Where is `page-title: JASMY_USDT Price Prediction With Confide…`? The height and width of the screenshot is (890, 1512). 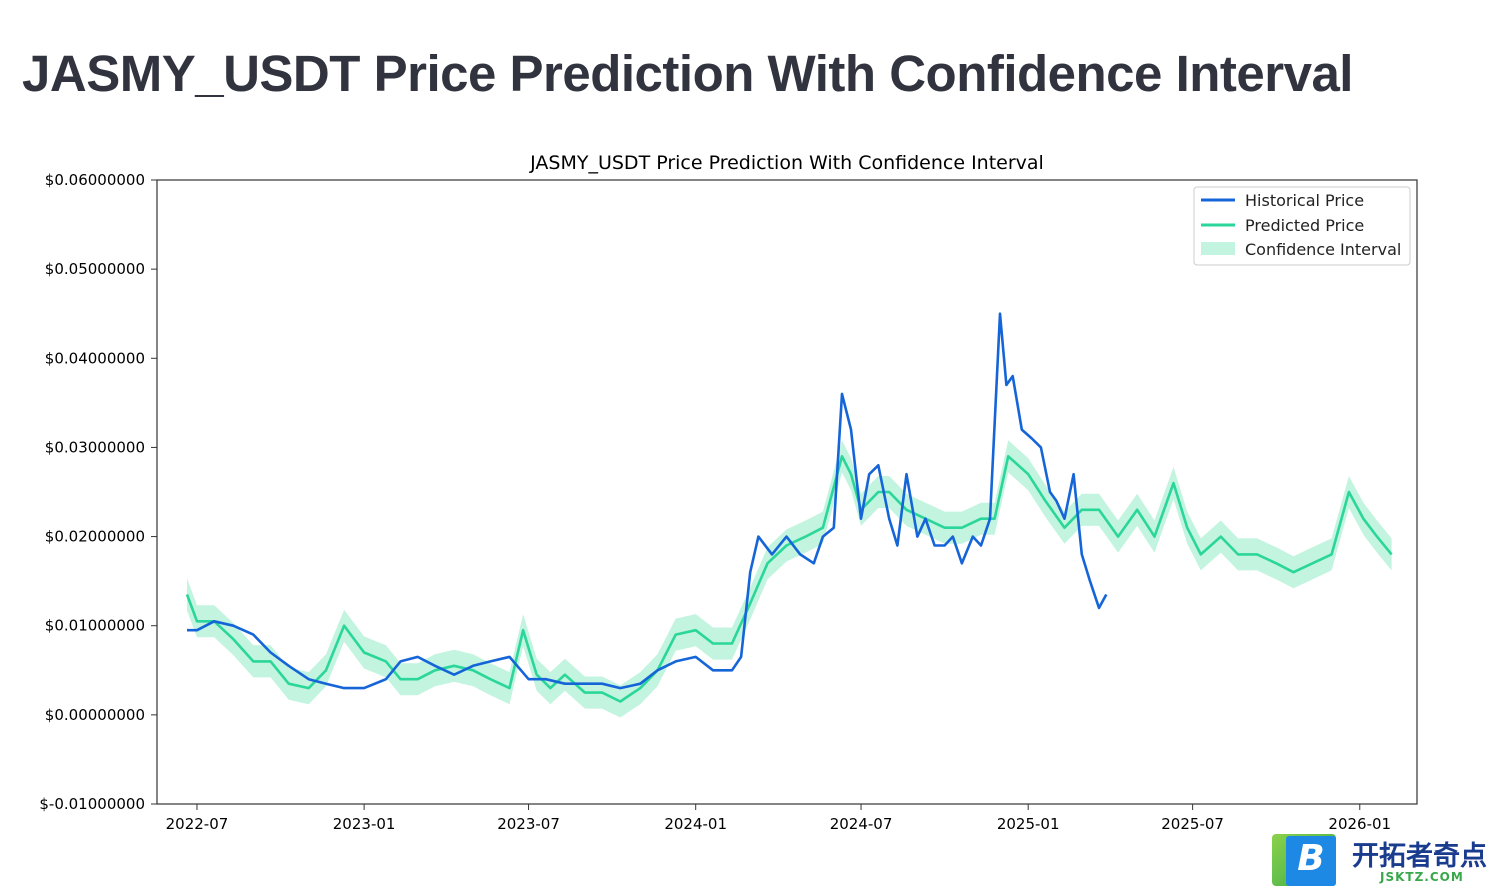
page-title: JASMY_USDT Price Prediction With Confide… is located at coordinates (687, 73).